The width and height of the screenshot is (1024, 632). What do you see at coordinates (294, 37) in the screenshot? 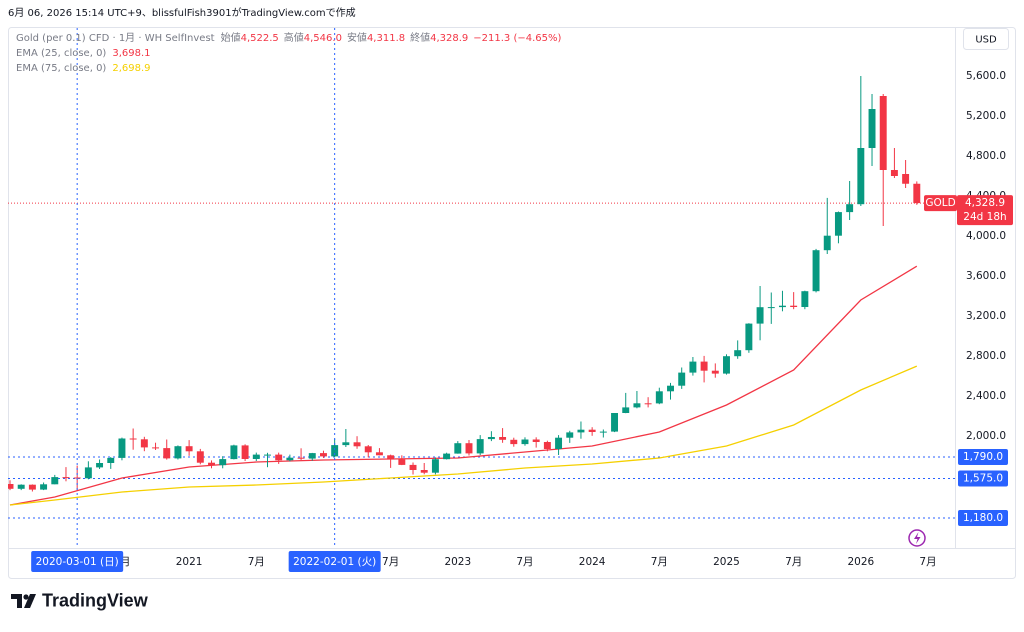
I see `legend-field-label: 高値` at bounding box center [294, 37].